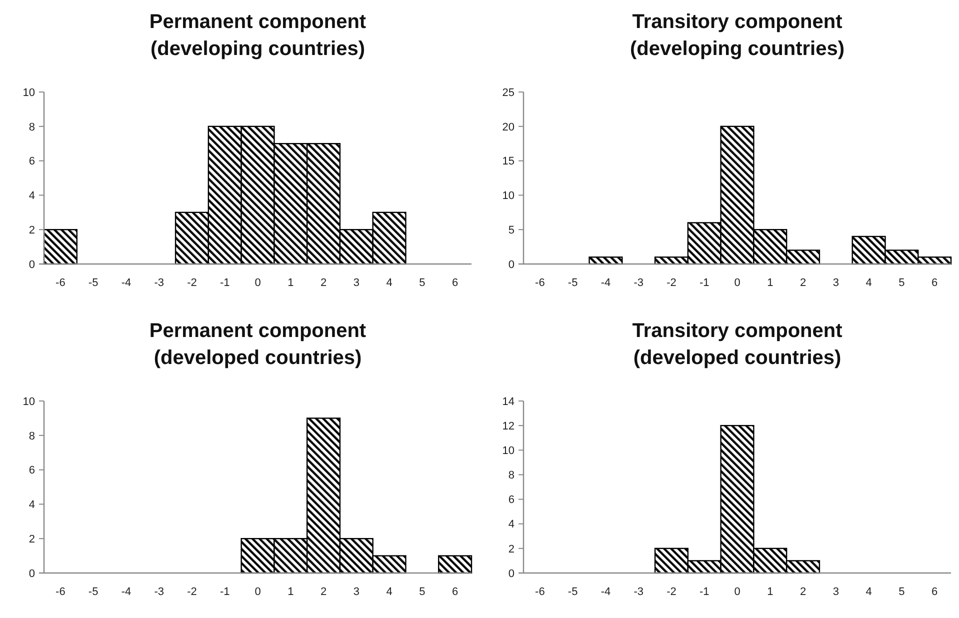 This screenshot has width=959, height=618. Describe the element at coordinates (508, 127) in the screenshot. I see `y-tick-label: 20` at that location.